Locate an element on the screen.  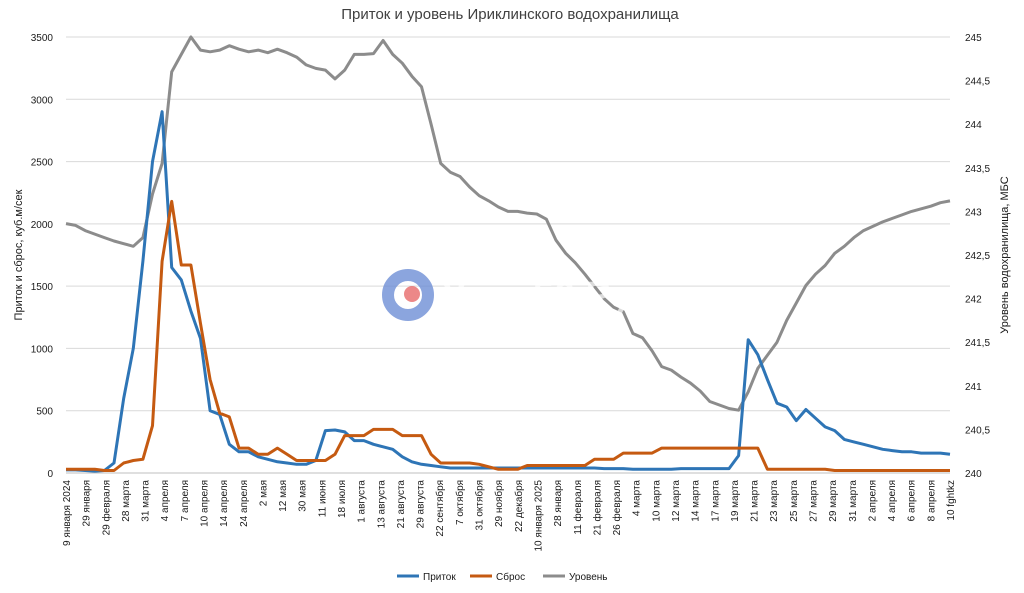
x-tick-label: 24 апреля is located at coordinates (244, 503).